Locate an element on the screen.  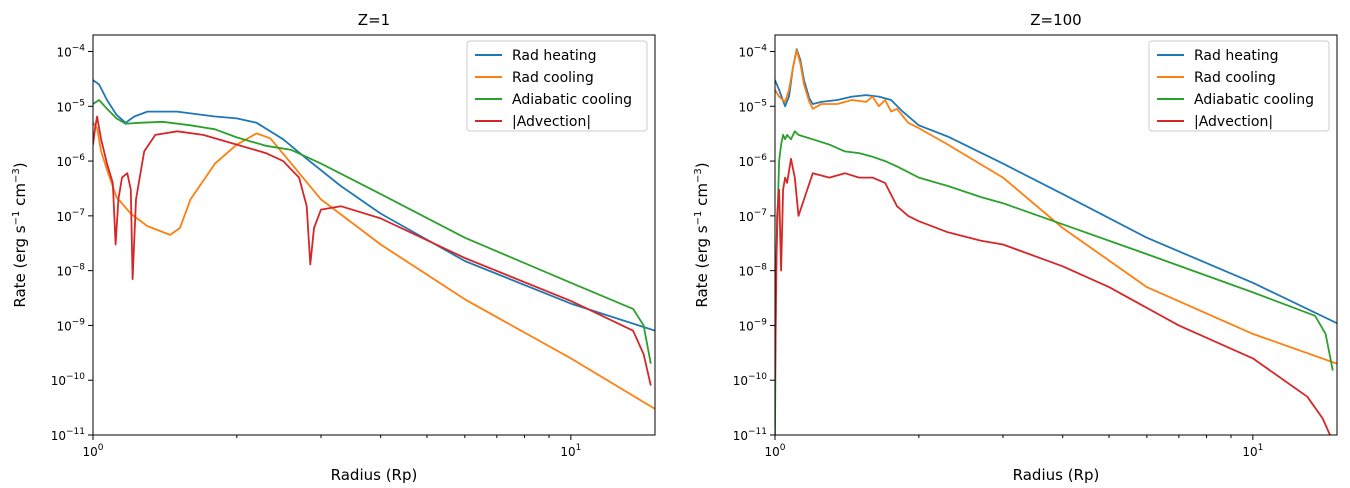
chart-title: Z=100 is located at coordinates (1055, 20).